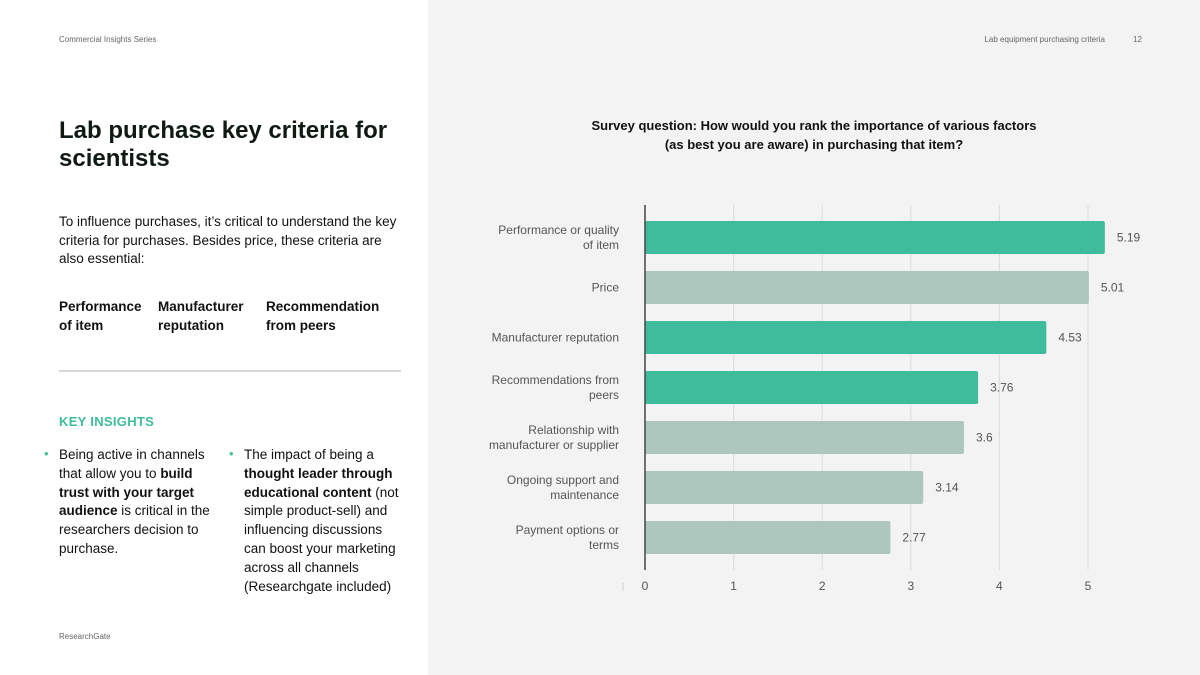 Image resolution: width=1200 pixels, height=675 pixels. Describe the element at coordinates (999, 586) in the screenshot. I see `x-tick-label: 4` at that location.